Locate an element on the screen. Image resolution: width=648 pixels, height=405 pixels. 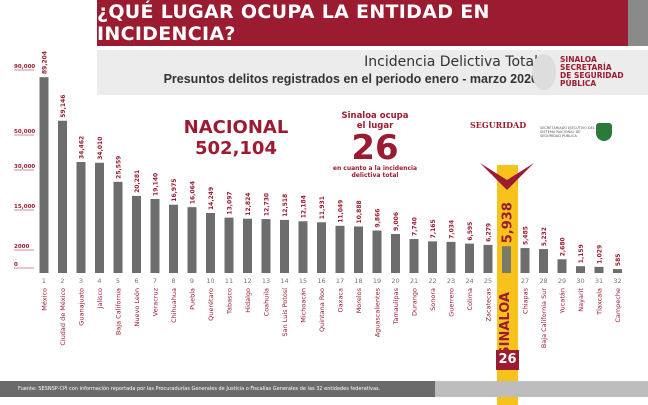
value-label: 12,184 is located at coordinates (304, 206).